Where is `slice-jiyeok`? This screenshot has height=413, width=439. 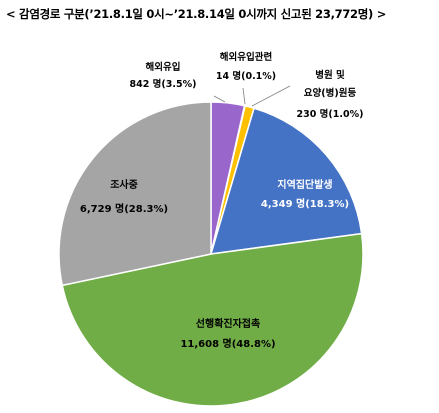 slice-jiyeok is located at coordinates (286, 181).